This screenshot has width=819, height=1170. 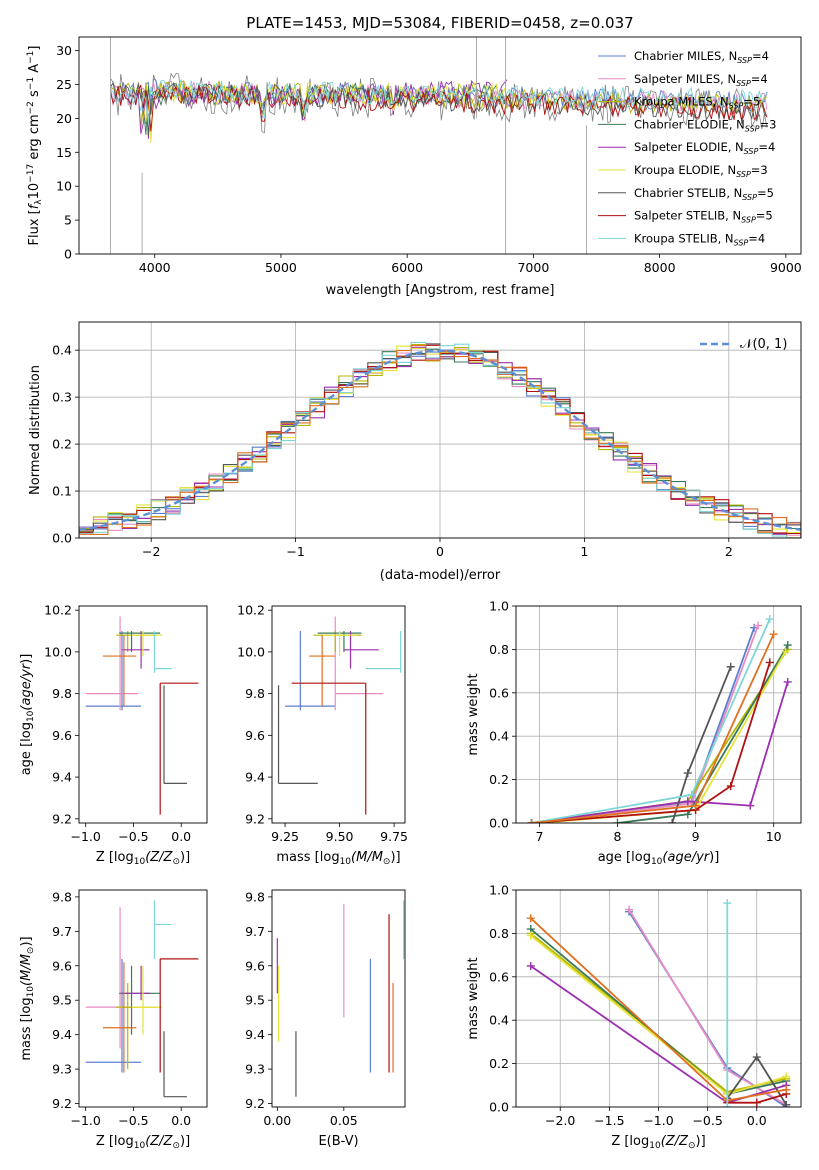 What do you see at coordinates (699, 239) in the screenshot?
I see `legend-label: Kroupa STELIB, NSSP=4` at bounding box center [699, 239].